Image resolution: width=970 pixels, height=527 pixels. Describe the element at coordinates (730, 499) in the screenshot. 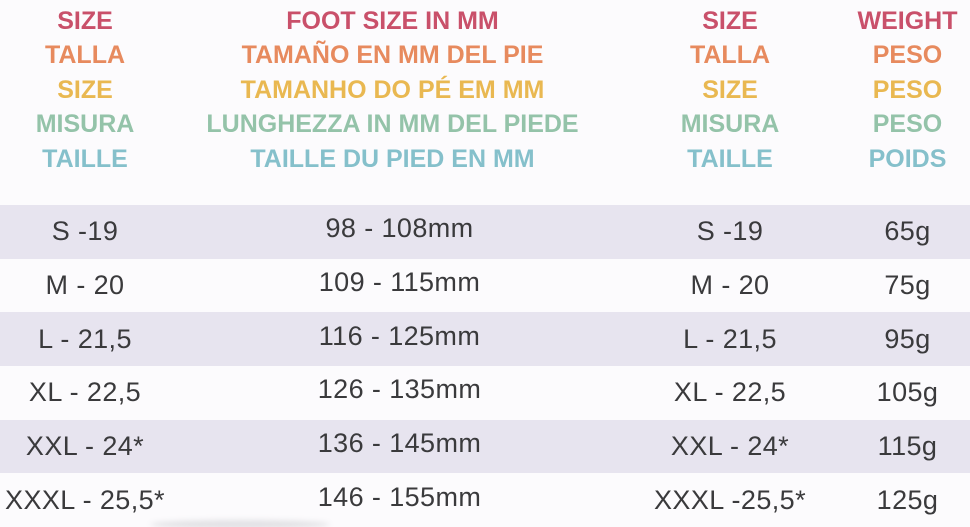

I see `cell-size-right: XXXL -25,5*` at that location.